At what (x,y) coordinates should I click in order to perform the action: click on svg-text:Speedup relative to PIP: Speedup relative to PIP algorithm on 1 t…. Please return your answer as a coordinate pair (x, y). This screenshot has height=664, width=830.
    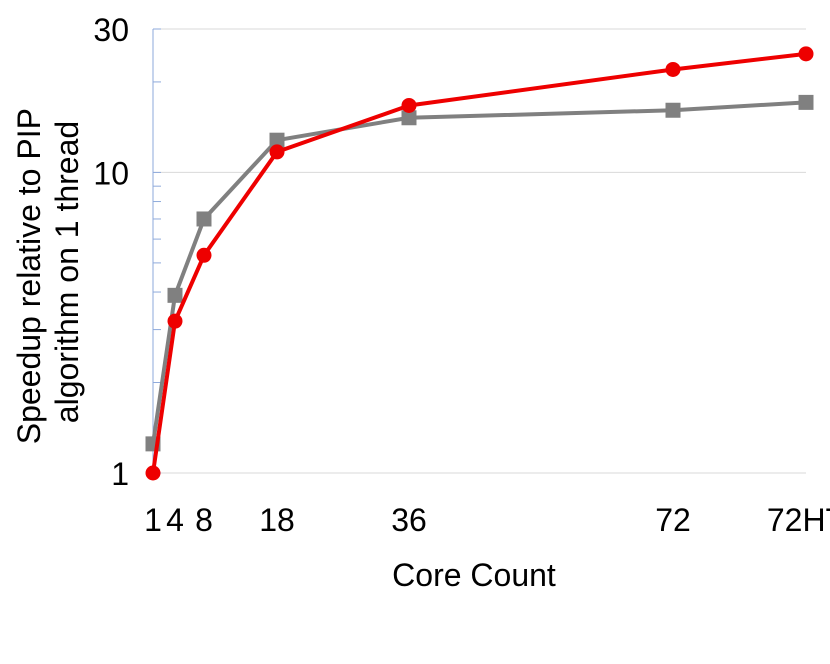
    Looking at the image, I should click on (48, 272).